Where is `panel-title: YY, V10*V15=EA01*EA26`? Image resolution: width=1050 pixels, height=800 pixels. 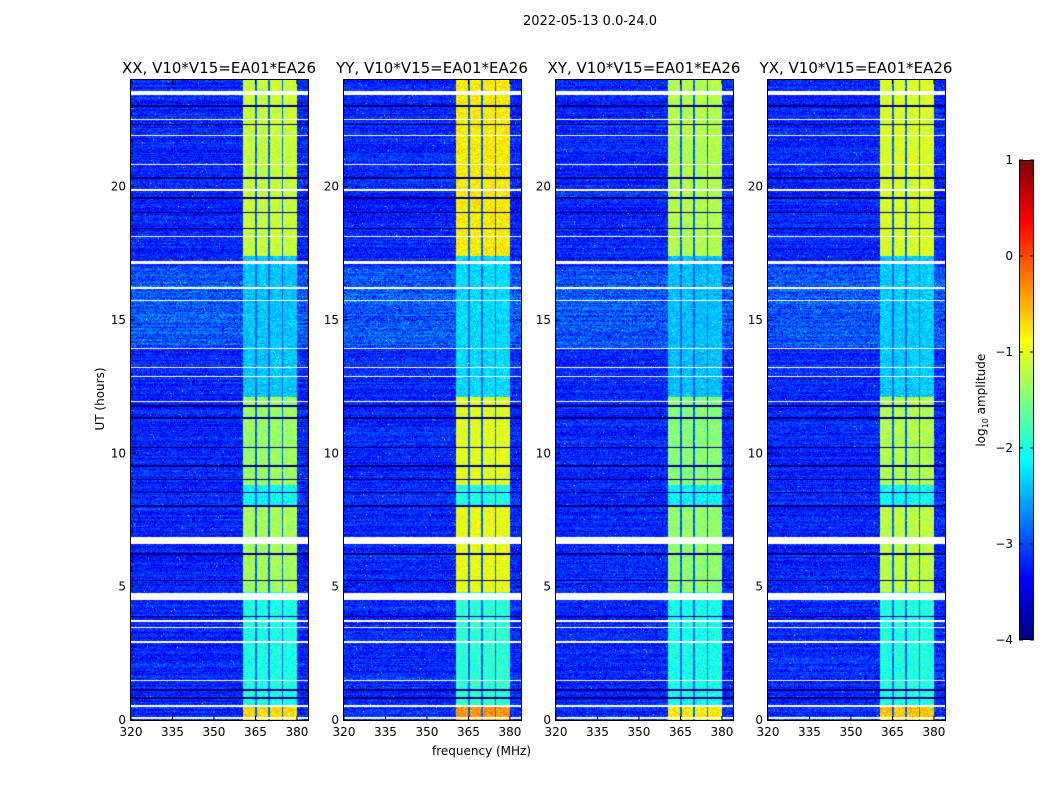 panel-title: YY, V10*V15=EA01*EA26 is located at coordinates (432, 68).